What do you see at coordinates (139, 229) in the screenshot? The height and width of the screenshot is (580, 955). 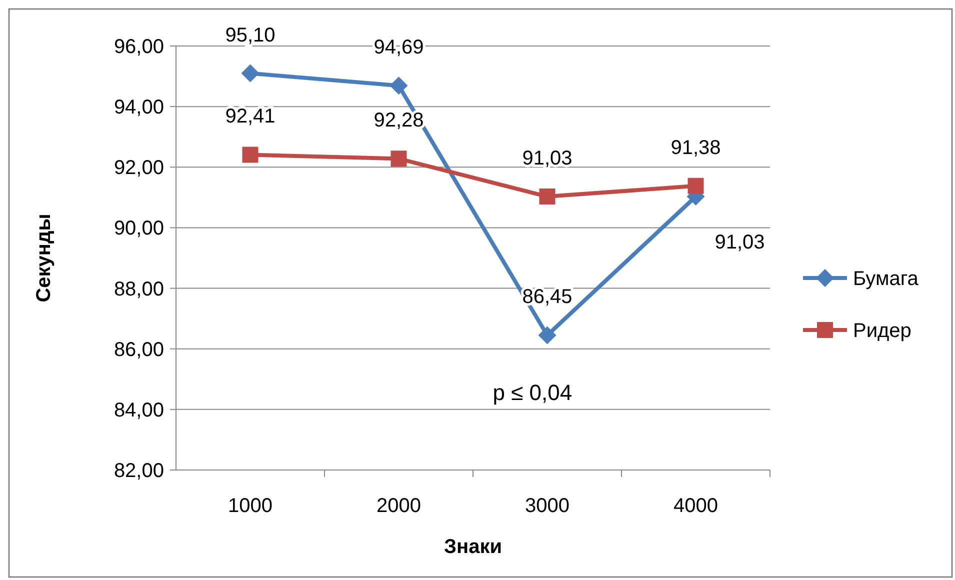 I see `y-tick-label: 90,00` at bounding box center [139, 229].